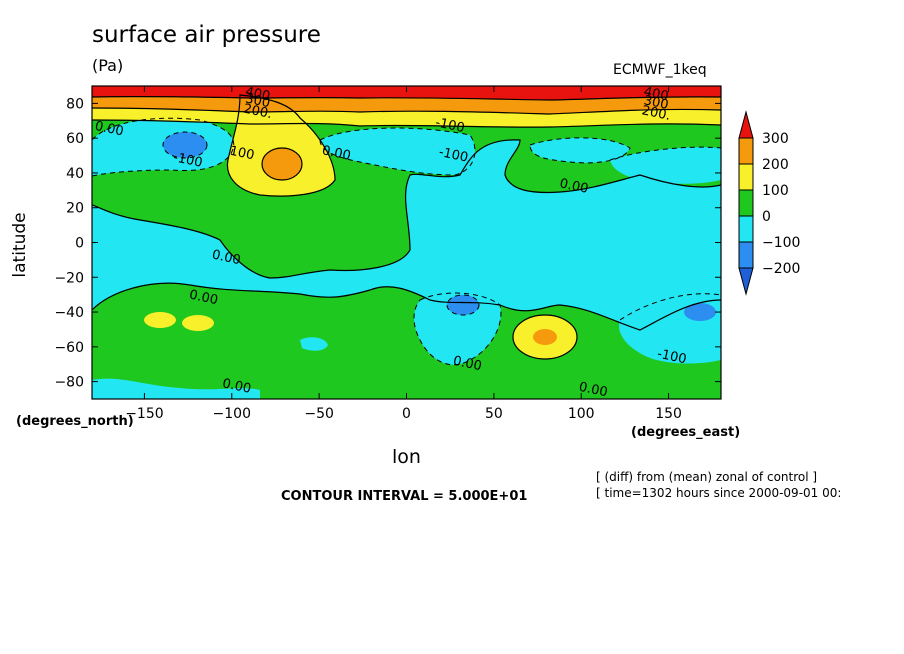 The width and height of the screenshot is (904, 654). I want to click on y-tick-label: 0, so click(79, 244).